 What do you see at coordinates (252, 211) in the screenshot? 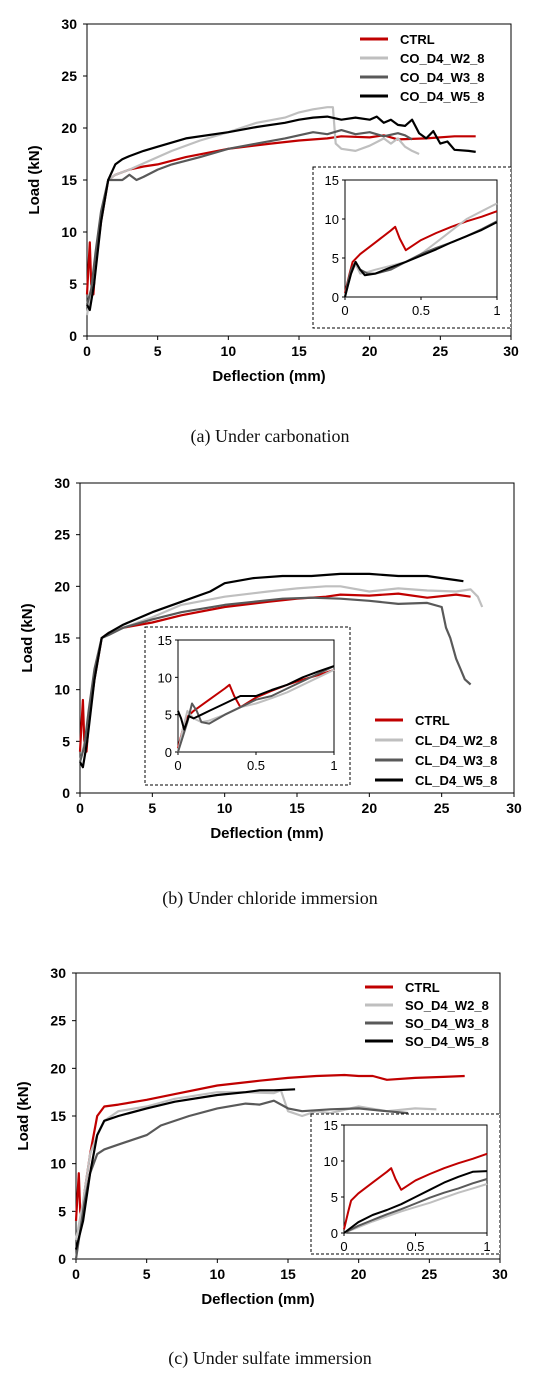
I see `series-line-w2` at bounding box center [252, 211].